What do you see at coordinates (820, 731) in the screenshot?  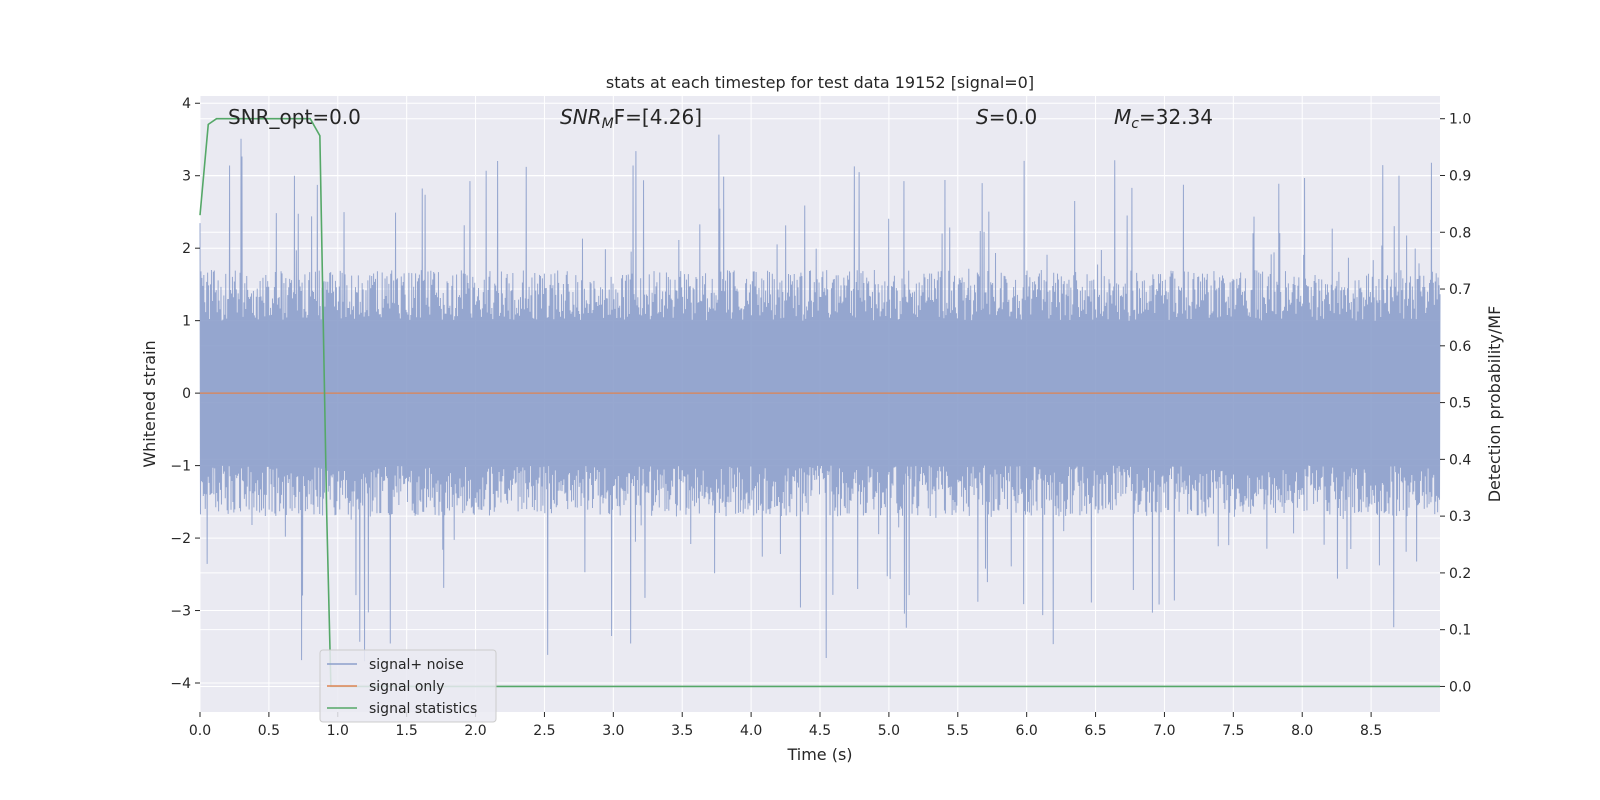 I see `x-tick-label: 4.5` at bounding box center [820, 731].